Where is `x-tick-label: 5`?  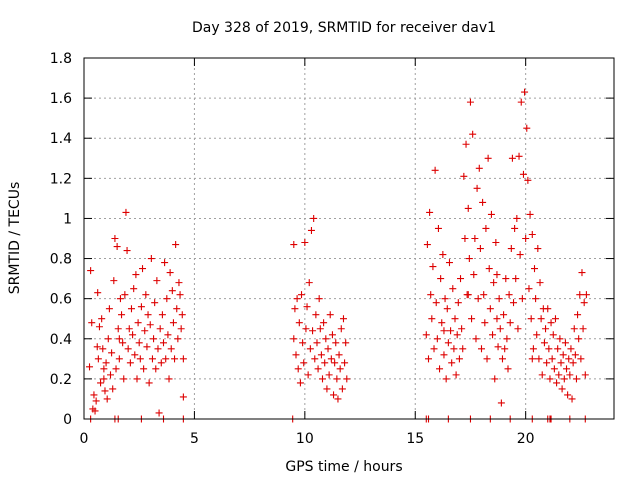 x-tick-label: 5 is located at coordinates (194, 439).